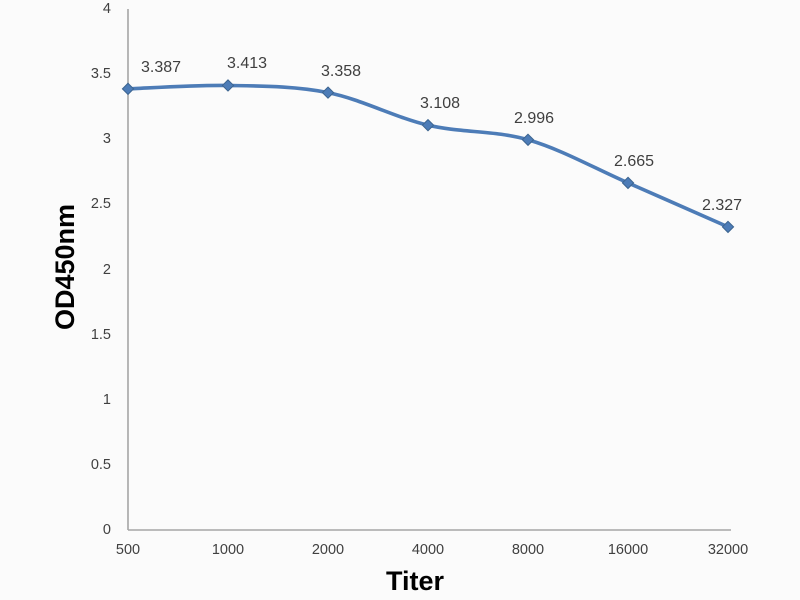 Image resolution: width=800 pixels, height=600 pixels. What do you see at coordinates (534, 118) in the screenshot?
I see `data-point-label: 2.996` at bounding box center [534, 118].